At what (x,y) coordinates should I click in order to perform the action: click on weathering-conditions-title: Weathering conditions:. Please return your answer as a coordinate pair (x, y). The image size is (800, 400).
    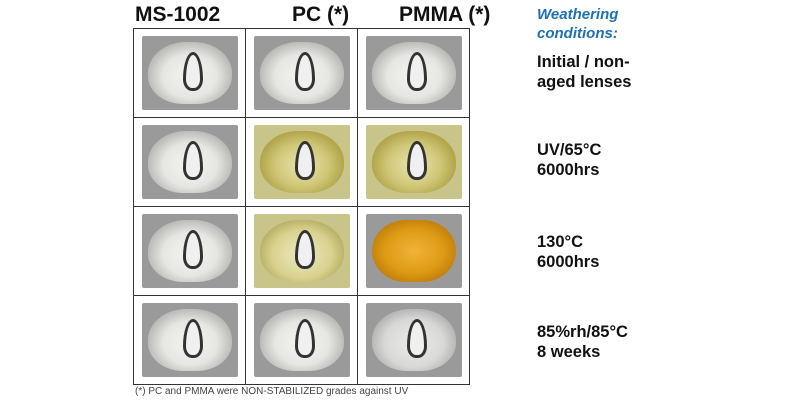
    Looking at the image, I should click on (578, 24).